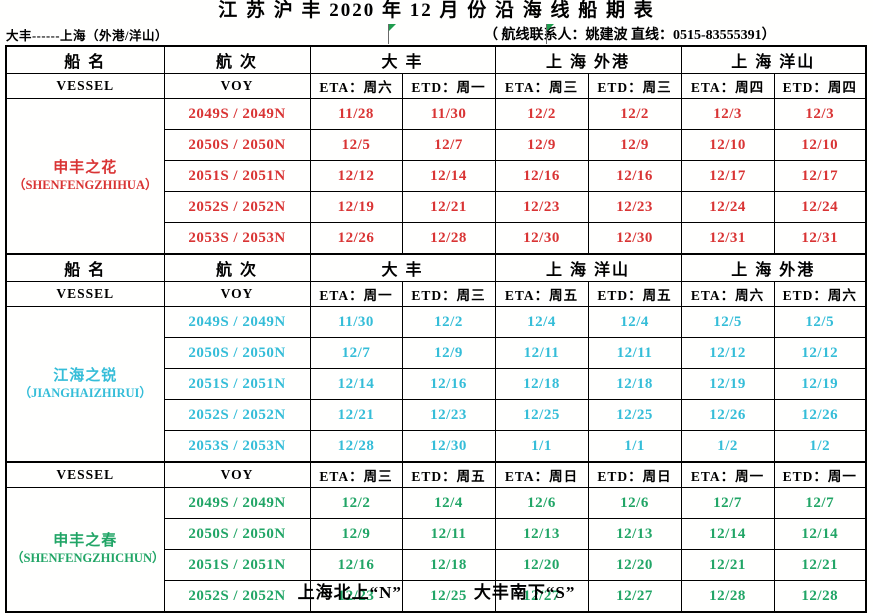 This screenshot has height=615, width=873. Describe the element at coordinates (87, 558) in the screenshot. I see `vessel-name-en: （SHENFENGZHICHUN）` at that location.